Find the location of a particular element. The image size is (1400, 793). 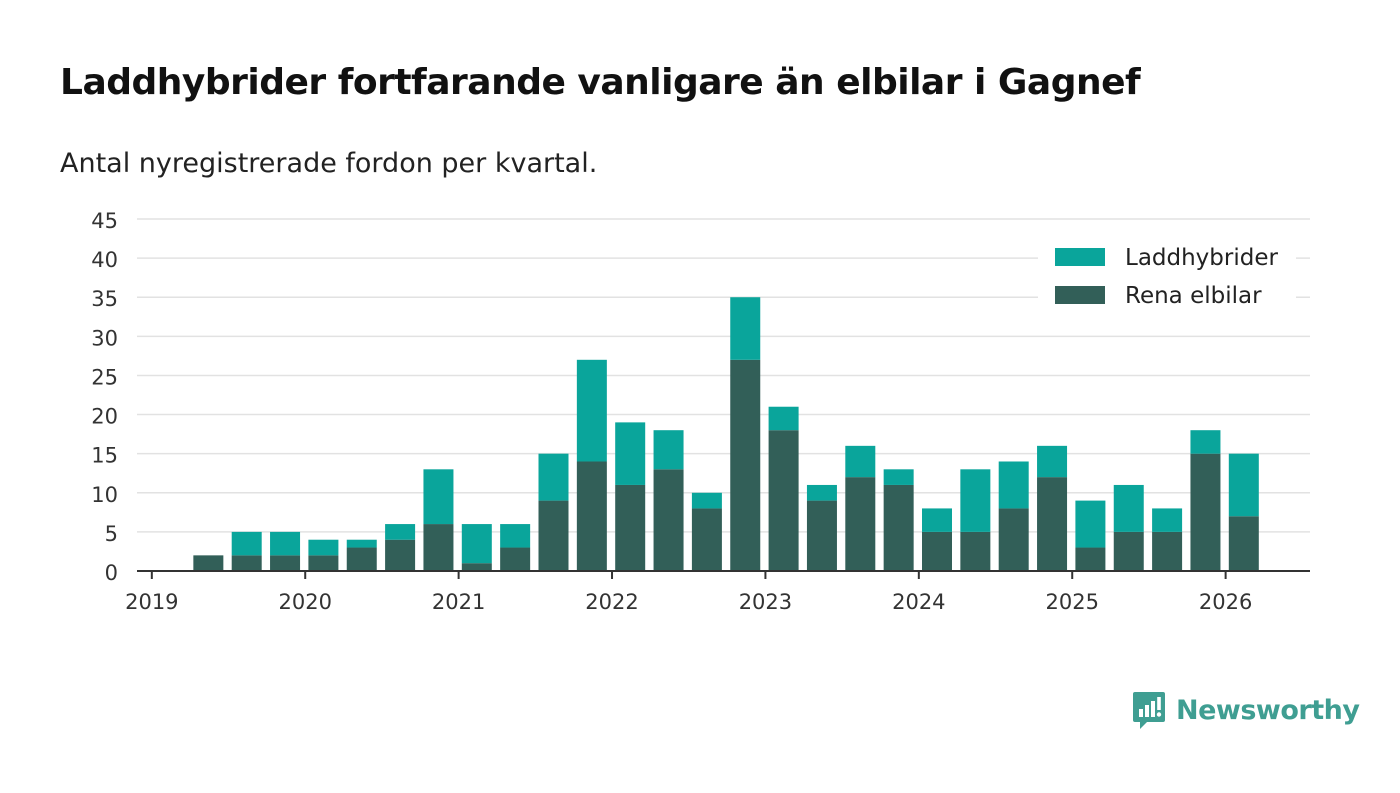

x-tick-label: 2019 is located at coordinates (151, 602).